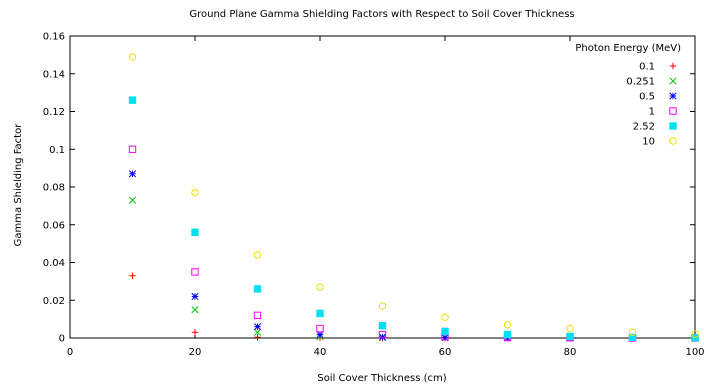 Image resolution: width=704 pixels, height=385 pixels. Describe the element at coordinates (628, 95) in the screenshot. I see `legend: Photon Energy (MeV) 0.1 0.251 0.5 1 2.52 10` at that location.